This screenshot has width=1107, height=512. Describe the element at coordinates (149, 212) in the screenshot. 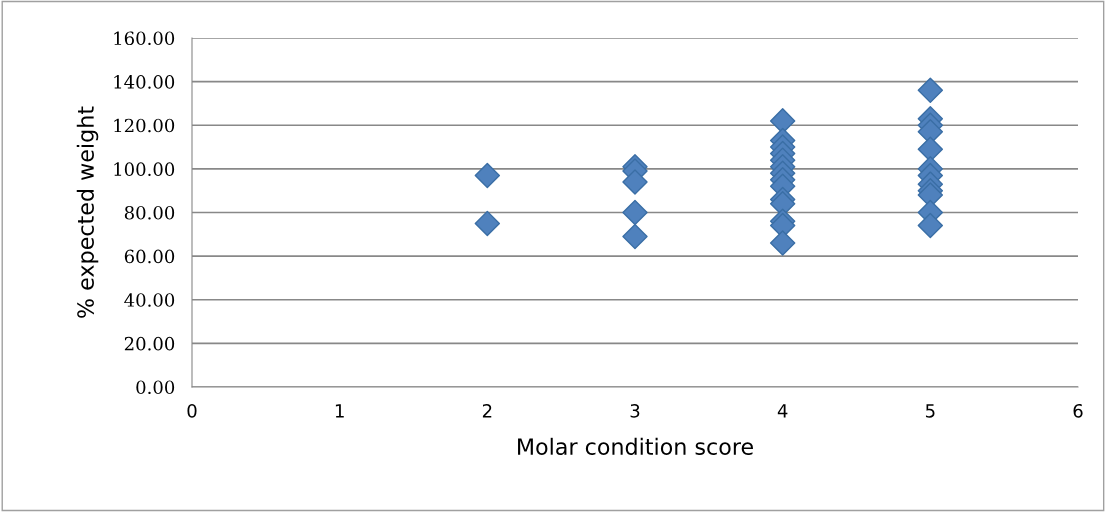

I see `y-tick-label: 80.00` at that location.